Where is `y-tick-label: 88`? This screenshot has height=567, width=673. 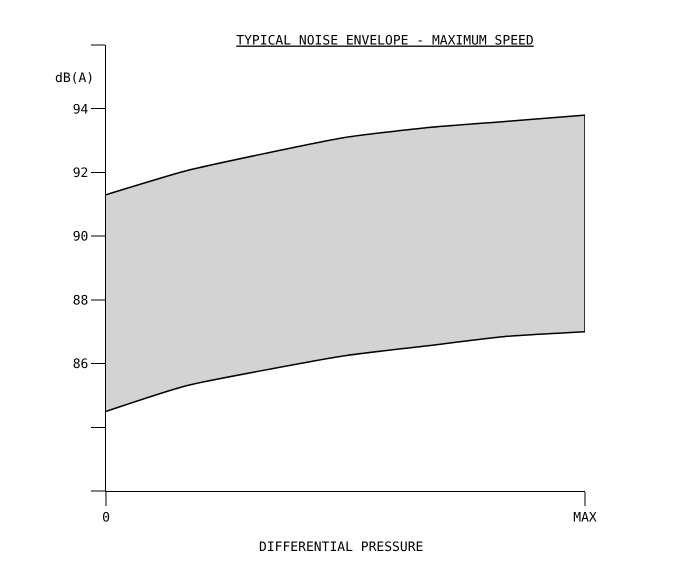
y-tick-label: 88 is located at coordinates (80, 300).